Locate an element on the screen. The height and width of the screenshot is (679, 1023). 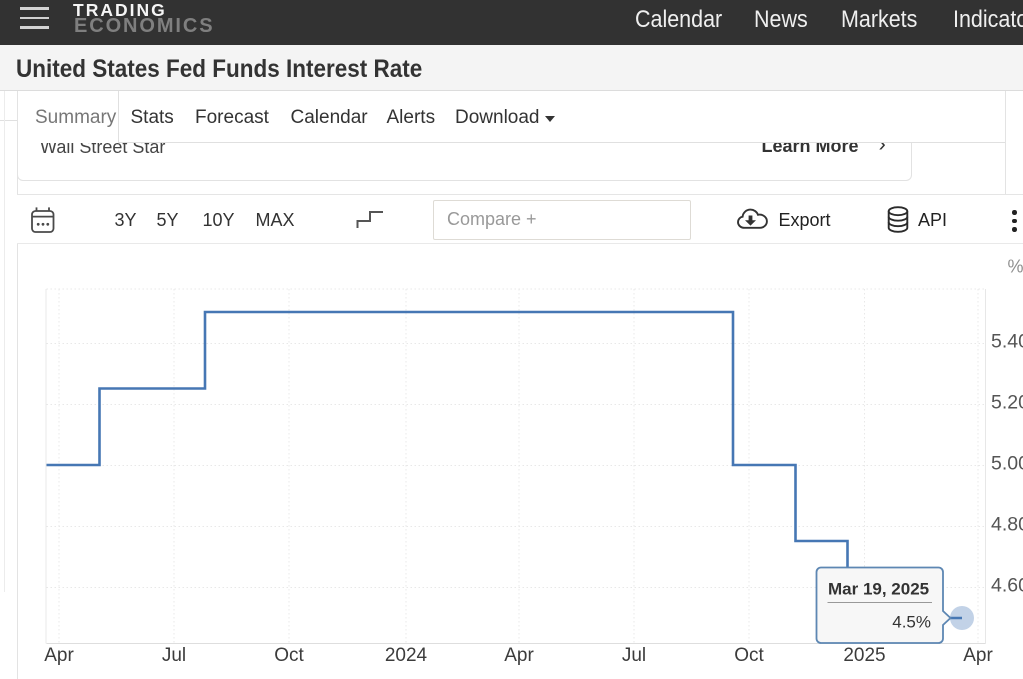
svg-text: 4.60 is located at coordinates (1007, 586).